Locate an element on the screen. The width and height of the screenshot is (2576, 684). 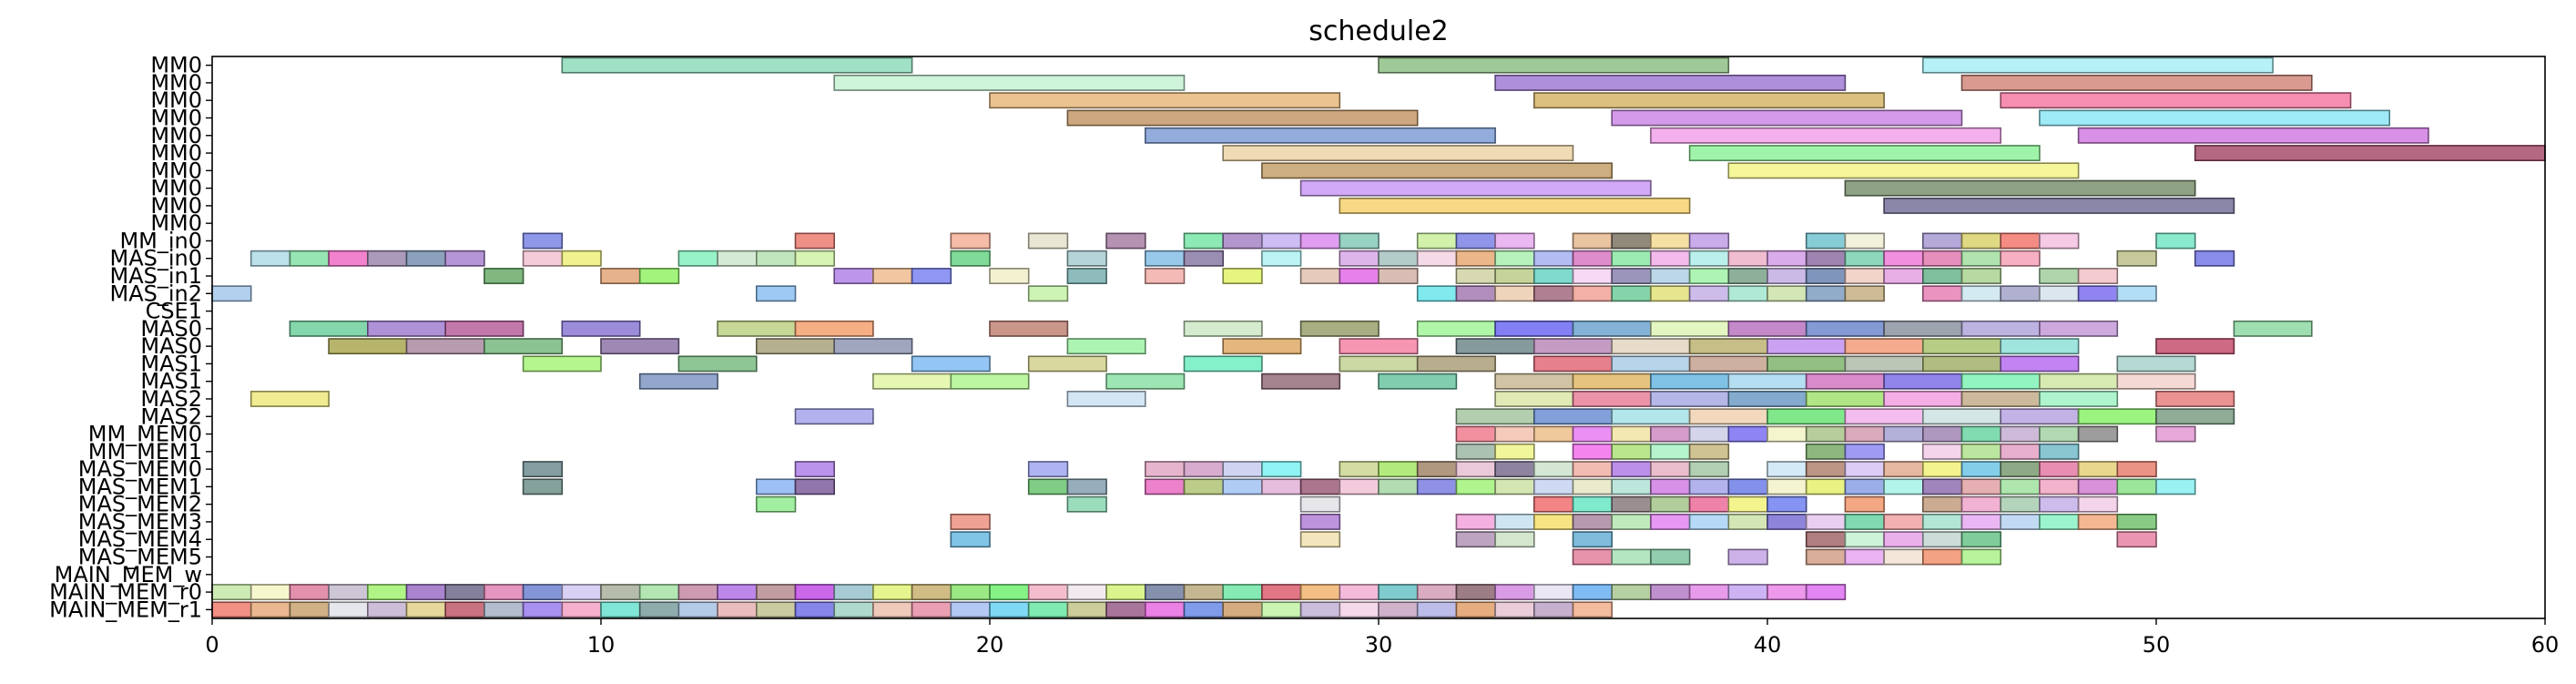
y-tick-label: MM_in0 is located at coordinates (160, 240).